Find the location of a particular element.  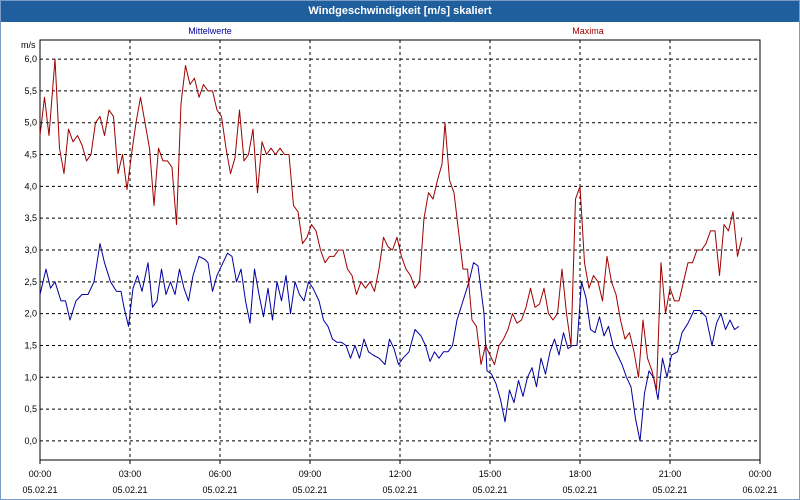

y-tick-label: 2,5 is located at coordinates (30, 282).